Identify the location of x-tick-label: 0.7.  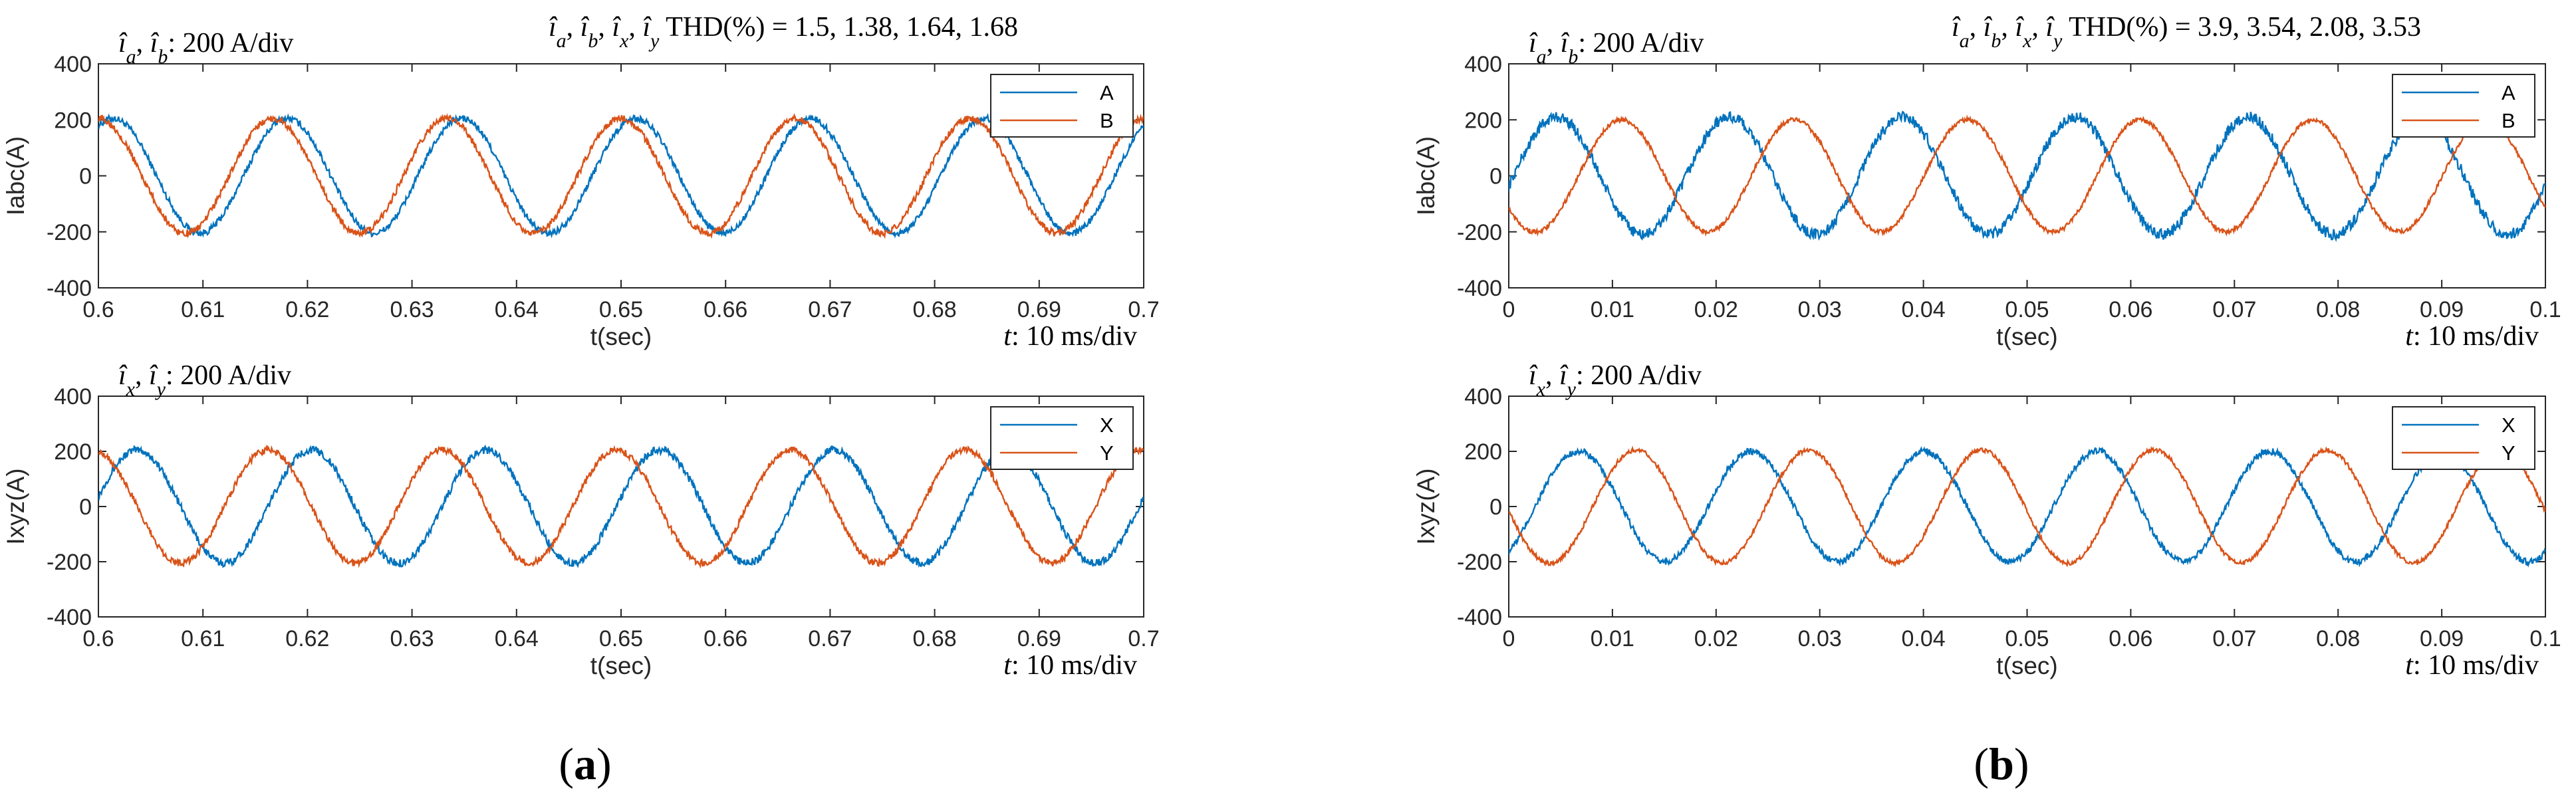
(1143, 638).